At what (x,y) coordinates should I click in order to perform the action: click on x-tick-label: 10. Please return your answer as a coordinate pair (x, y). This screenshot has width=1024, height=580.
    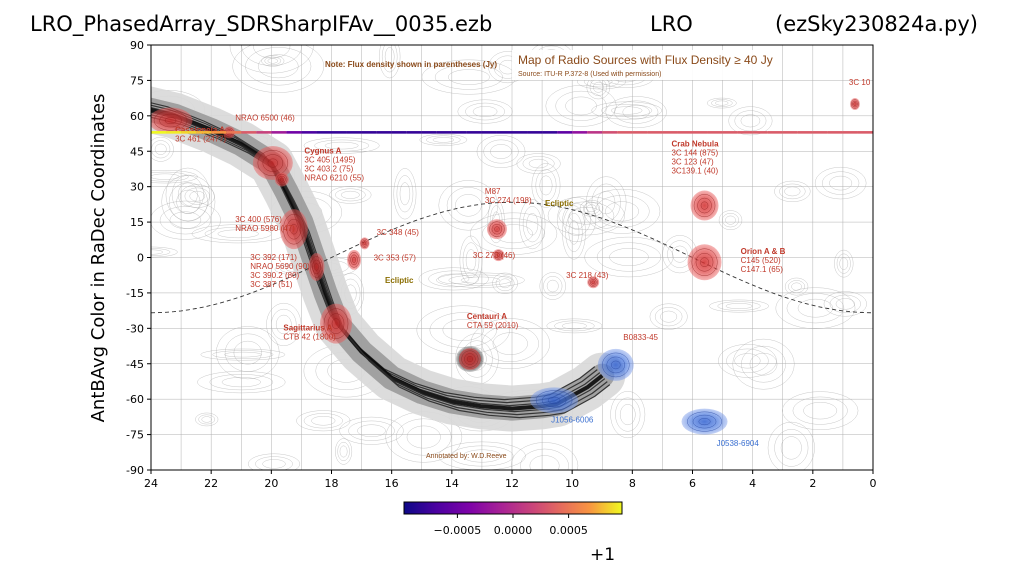
    Looking at the image, I should click on (572, 483).